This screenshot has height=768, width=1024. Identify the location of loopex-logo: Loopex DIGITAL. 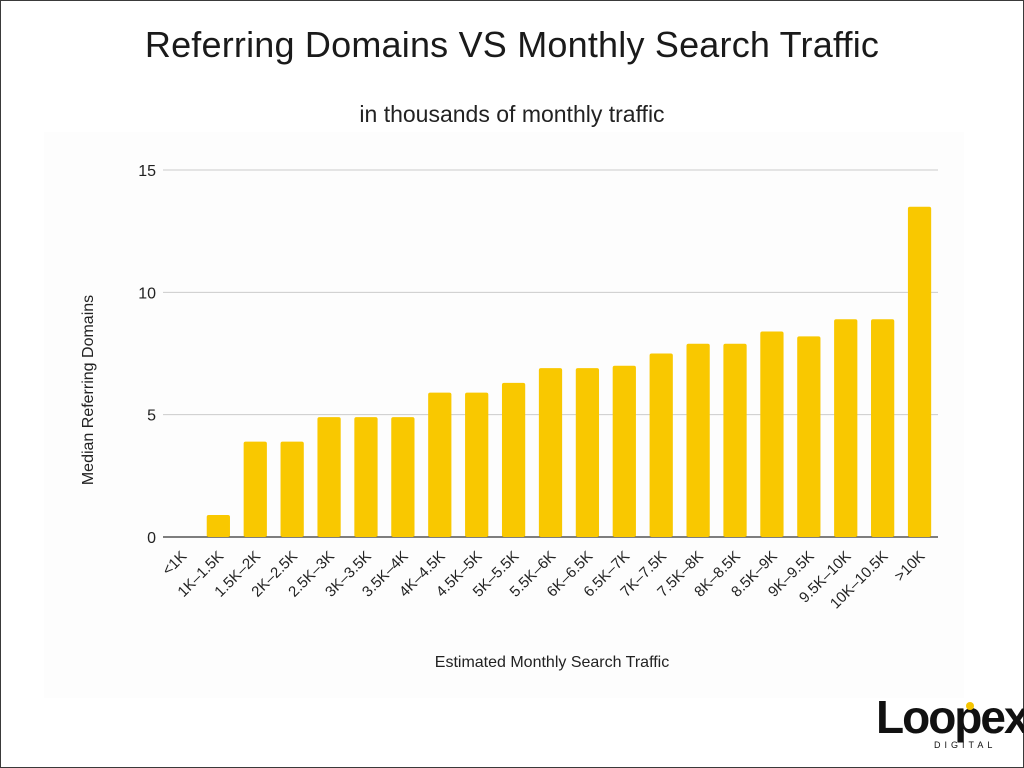
(950, 723).